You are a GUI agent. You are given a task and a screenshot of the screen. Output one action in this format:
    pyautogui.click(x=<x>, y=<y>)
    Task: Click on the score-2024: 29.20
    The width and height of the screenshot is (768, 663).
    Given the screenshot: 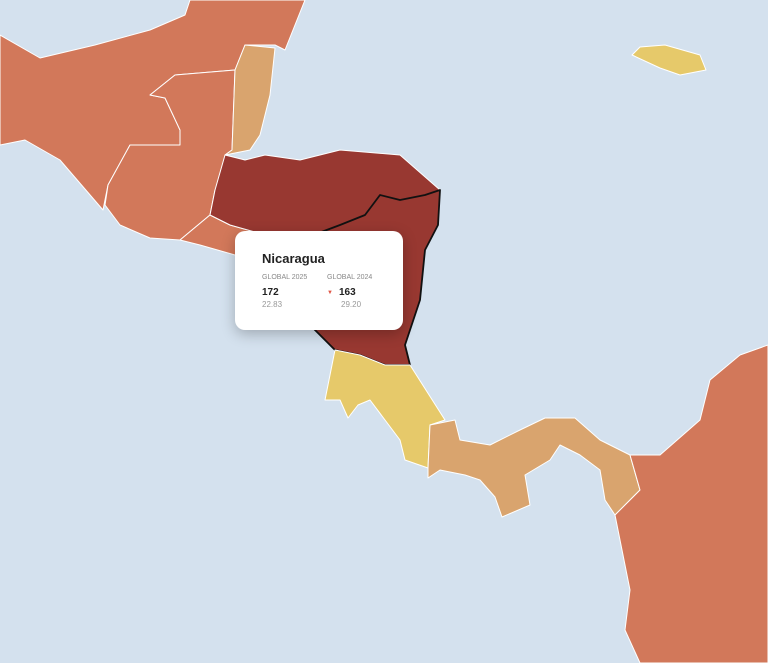 What is the action you would take?
    pyautogui.click(x=351, y=304)
    